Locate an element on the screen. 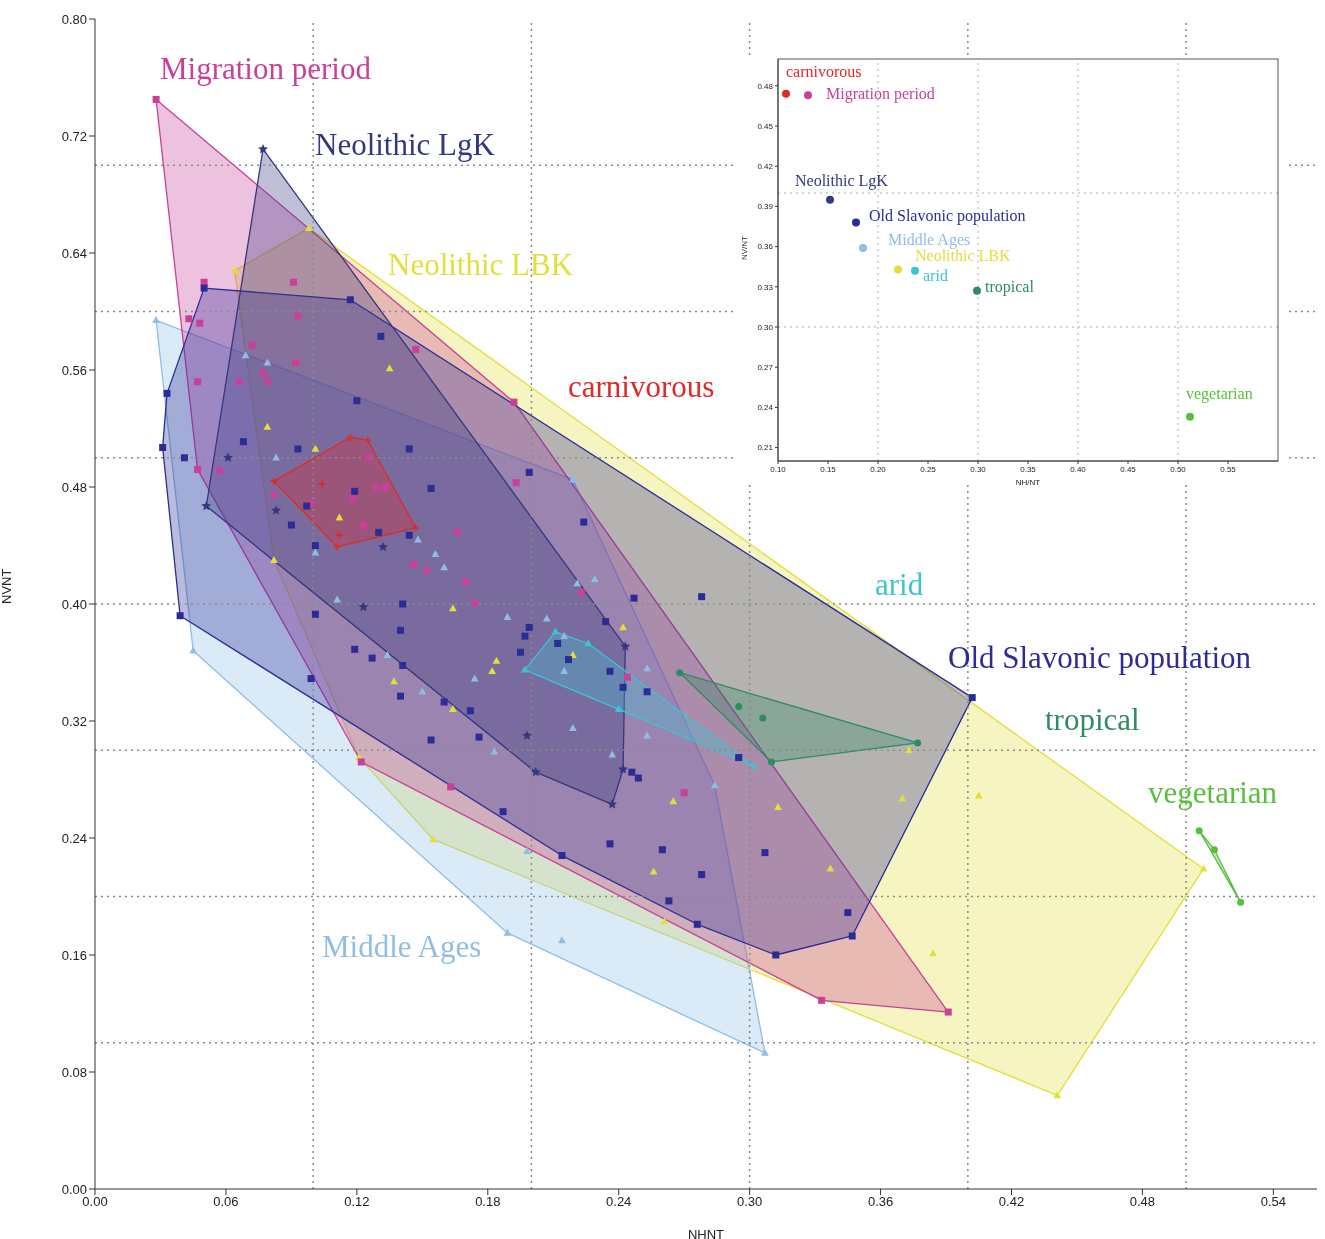  y-tick-label: 0.27 is located at coordinates (765, 368).